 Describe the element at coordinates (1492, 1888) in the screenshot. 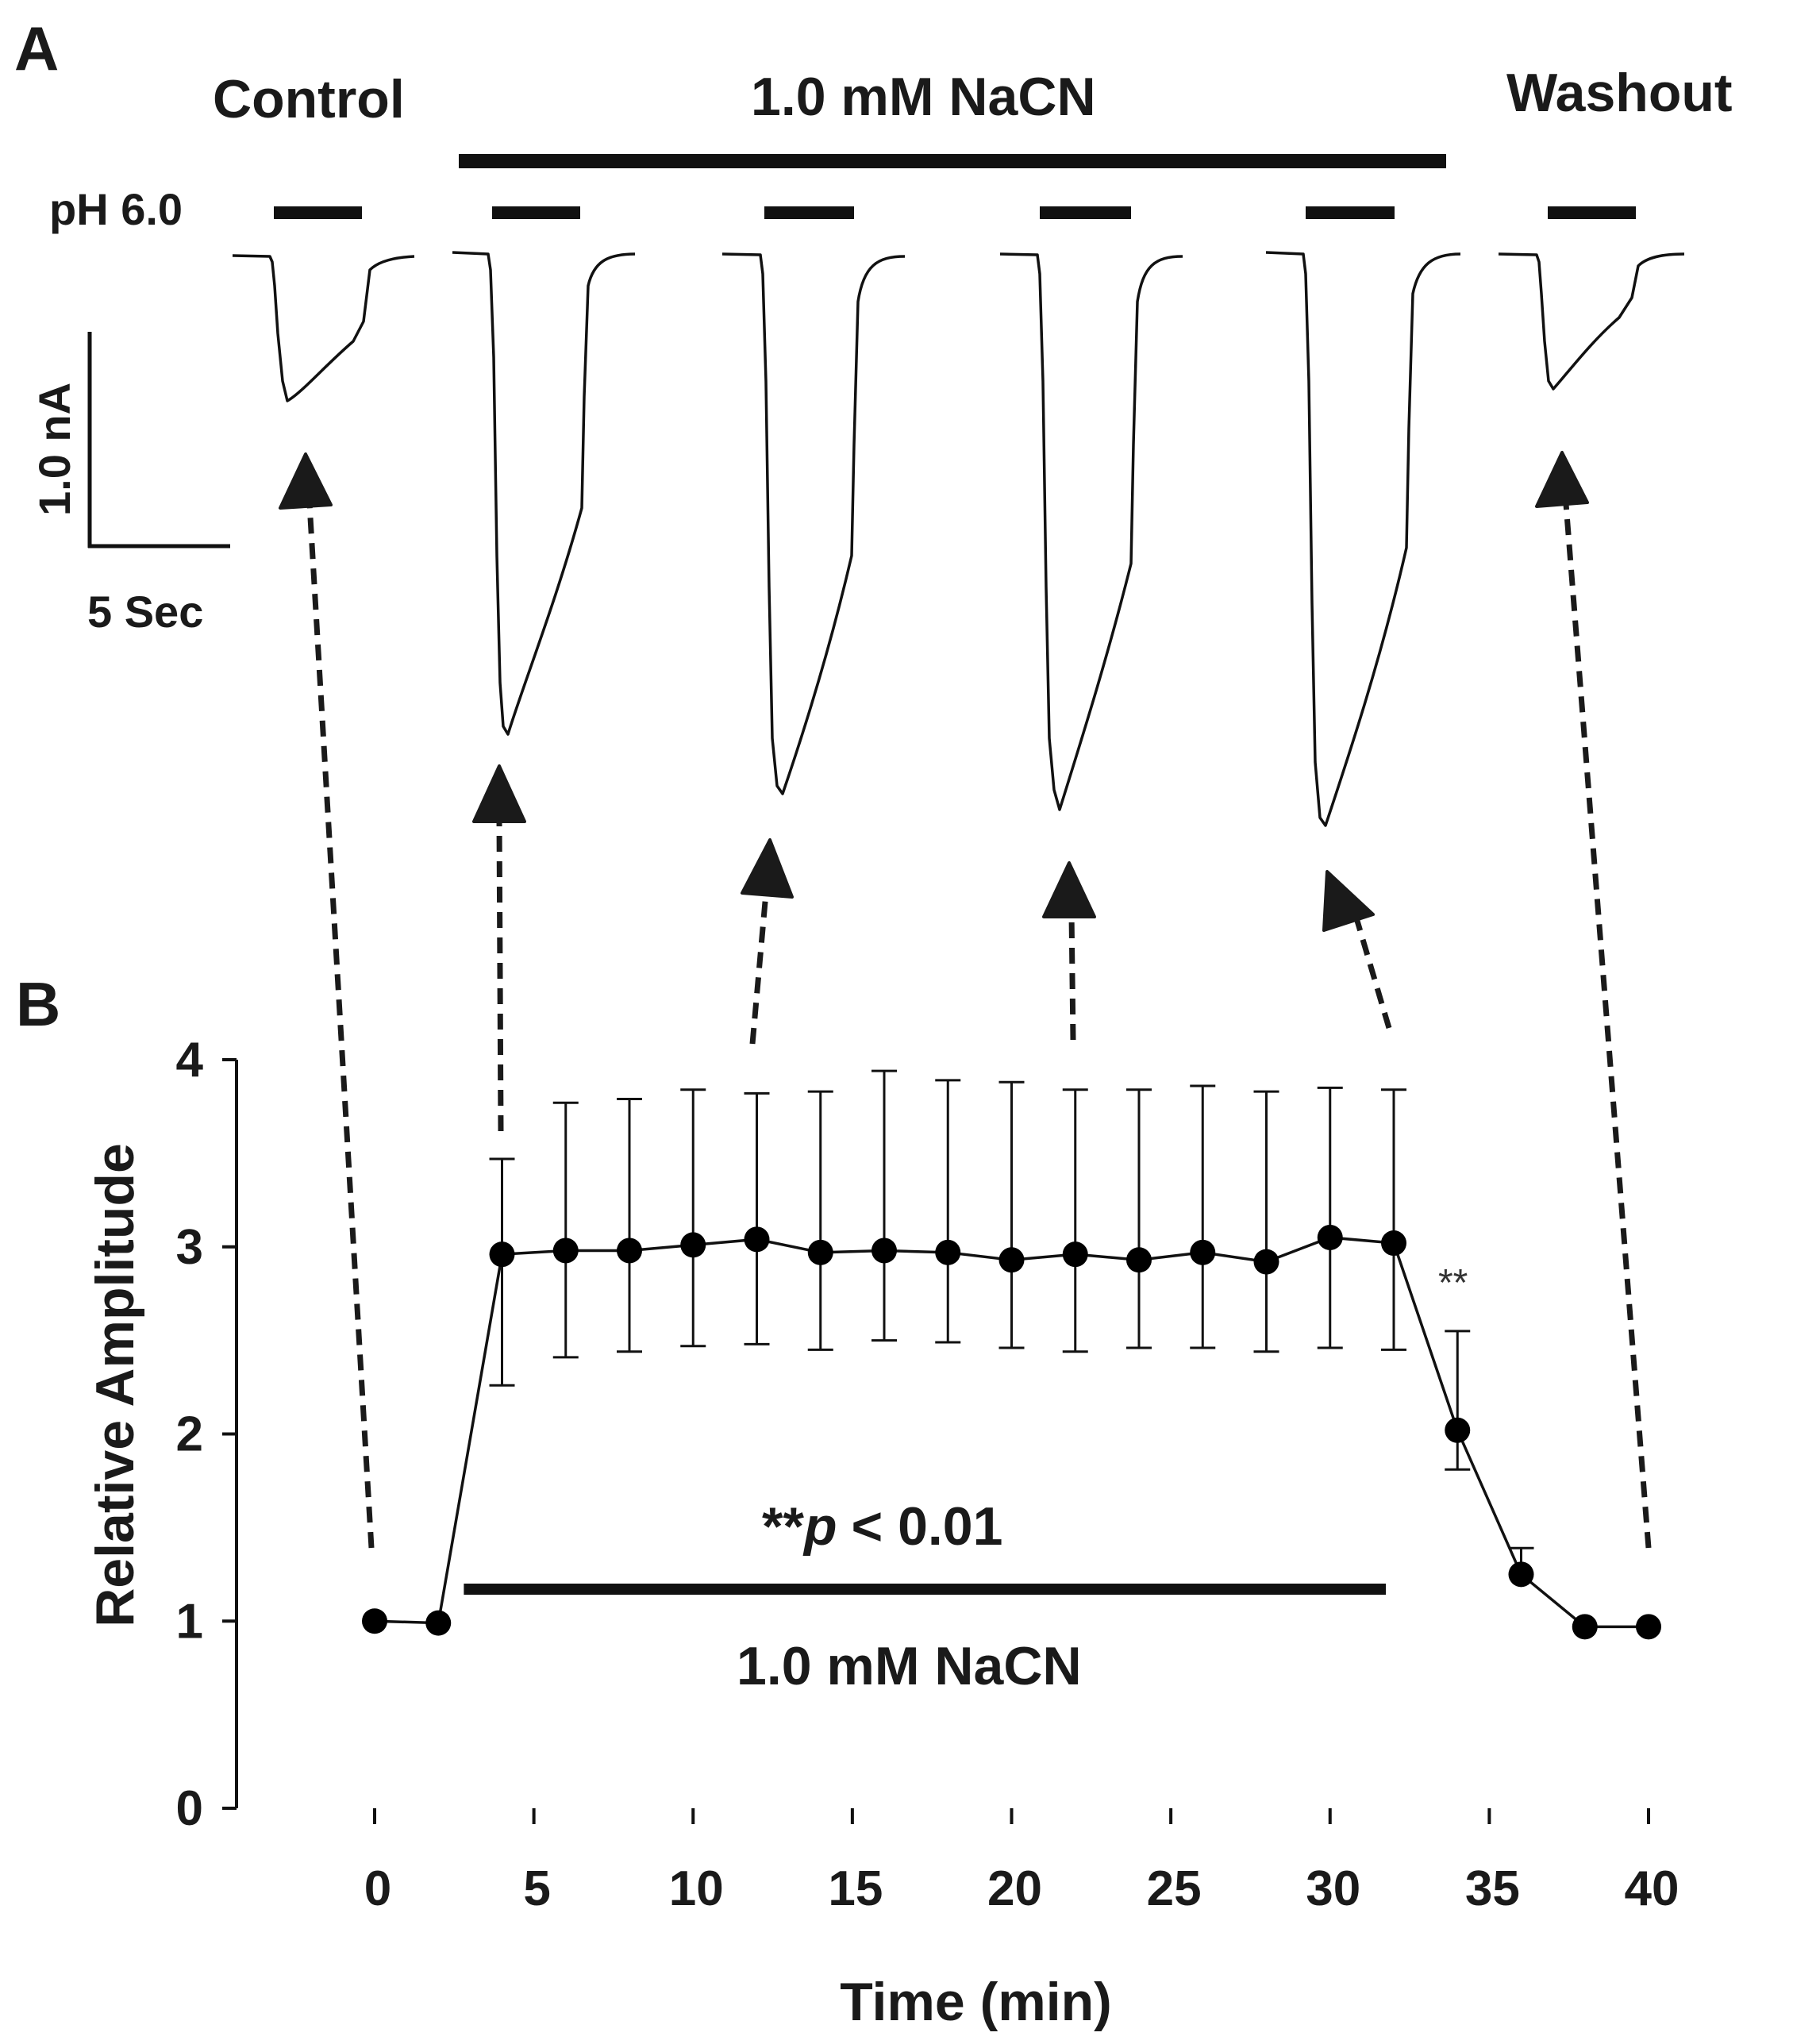

I see `x-tick-label-35: 35` at that location.